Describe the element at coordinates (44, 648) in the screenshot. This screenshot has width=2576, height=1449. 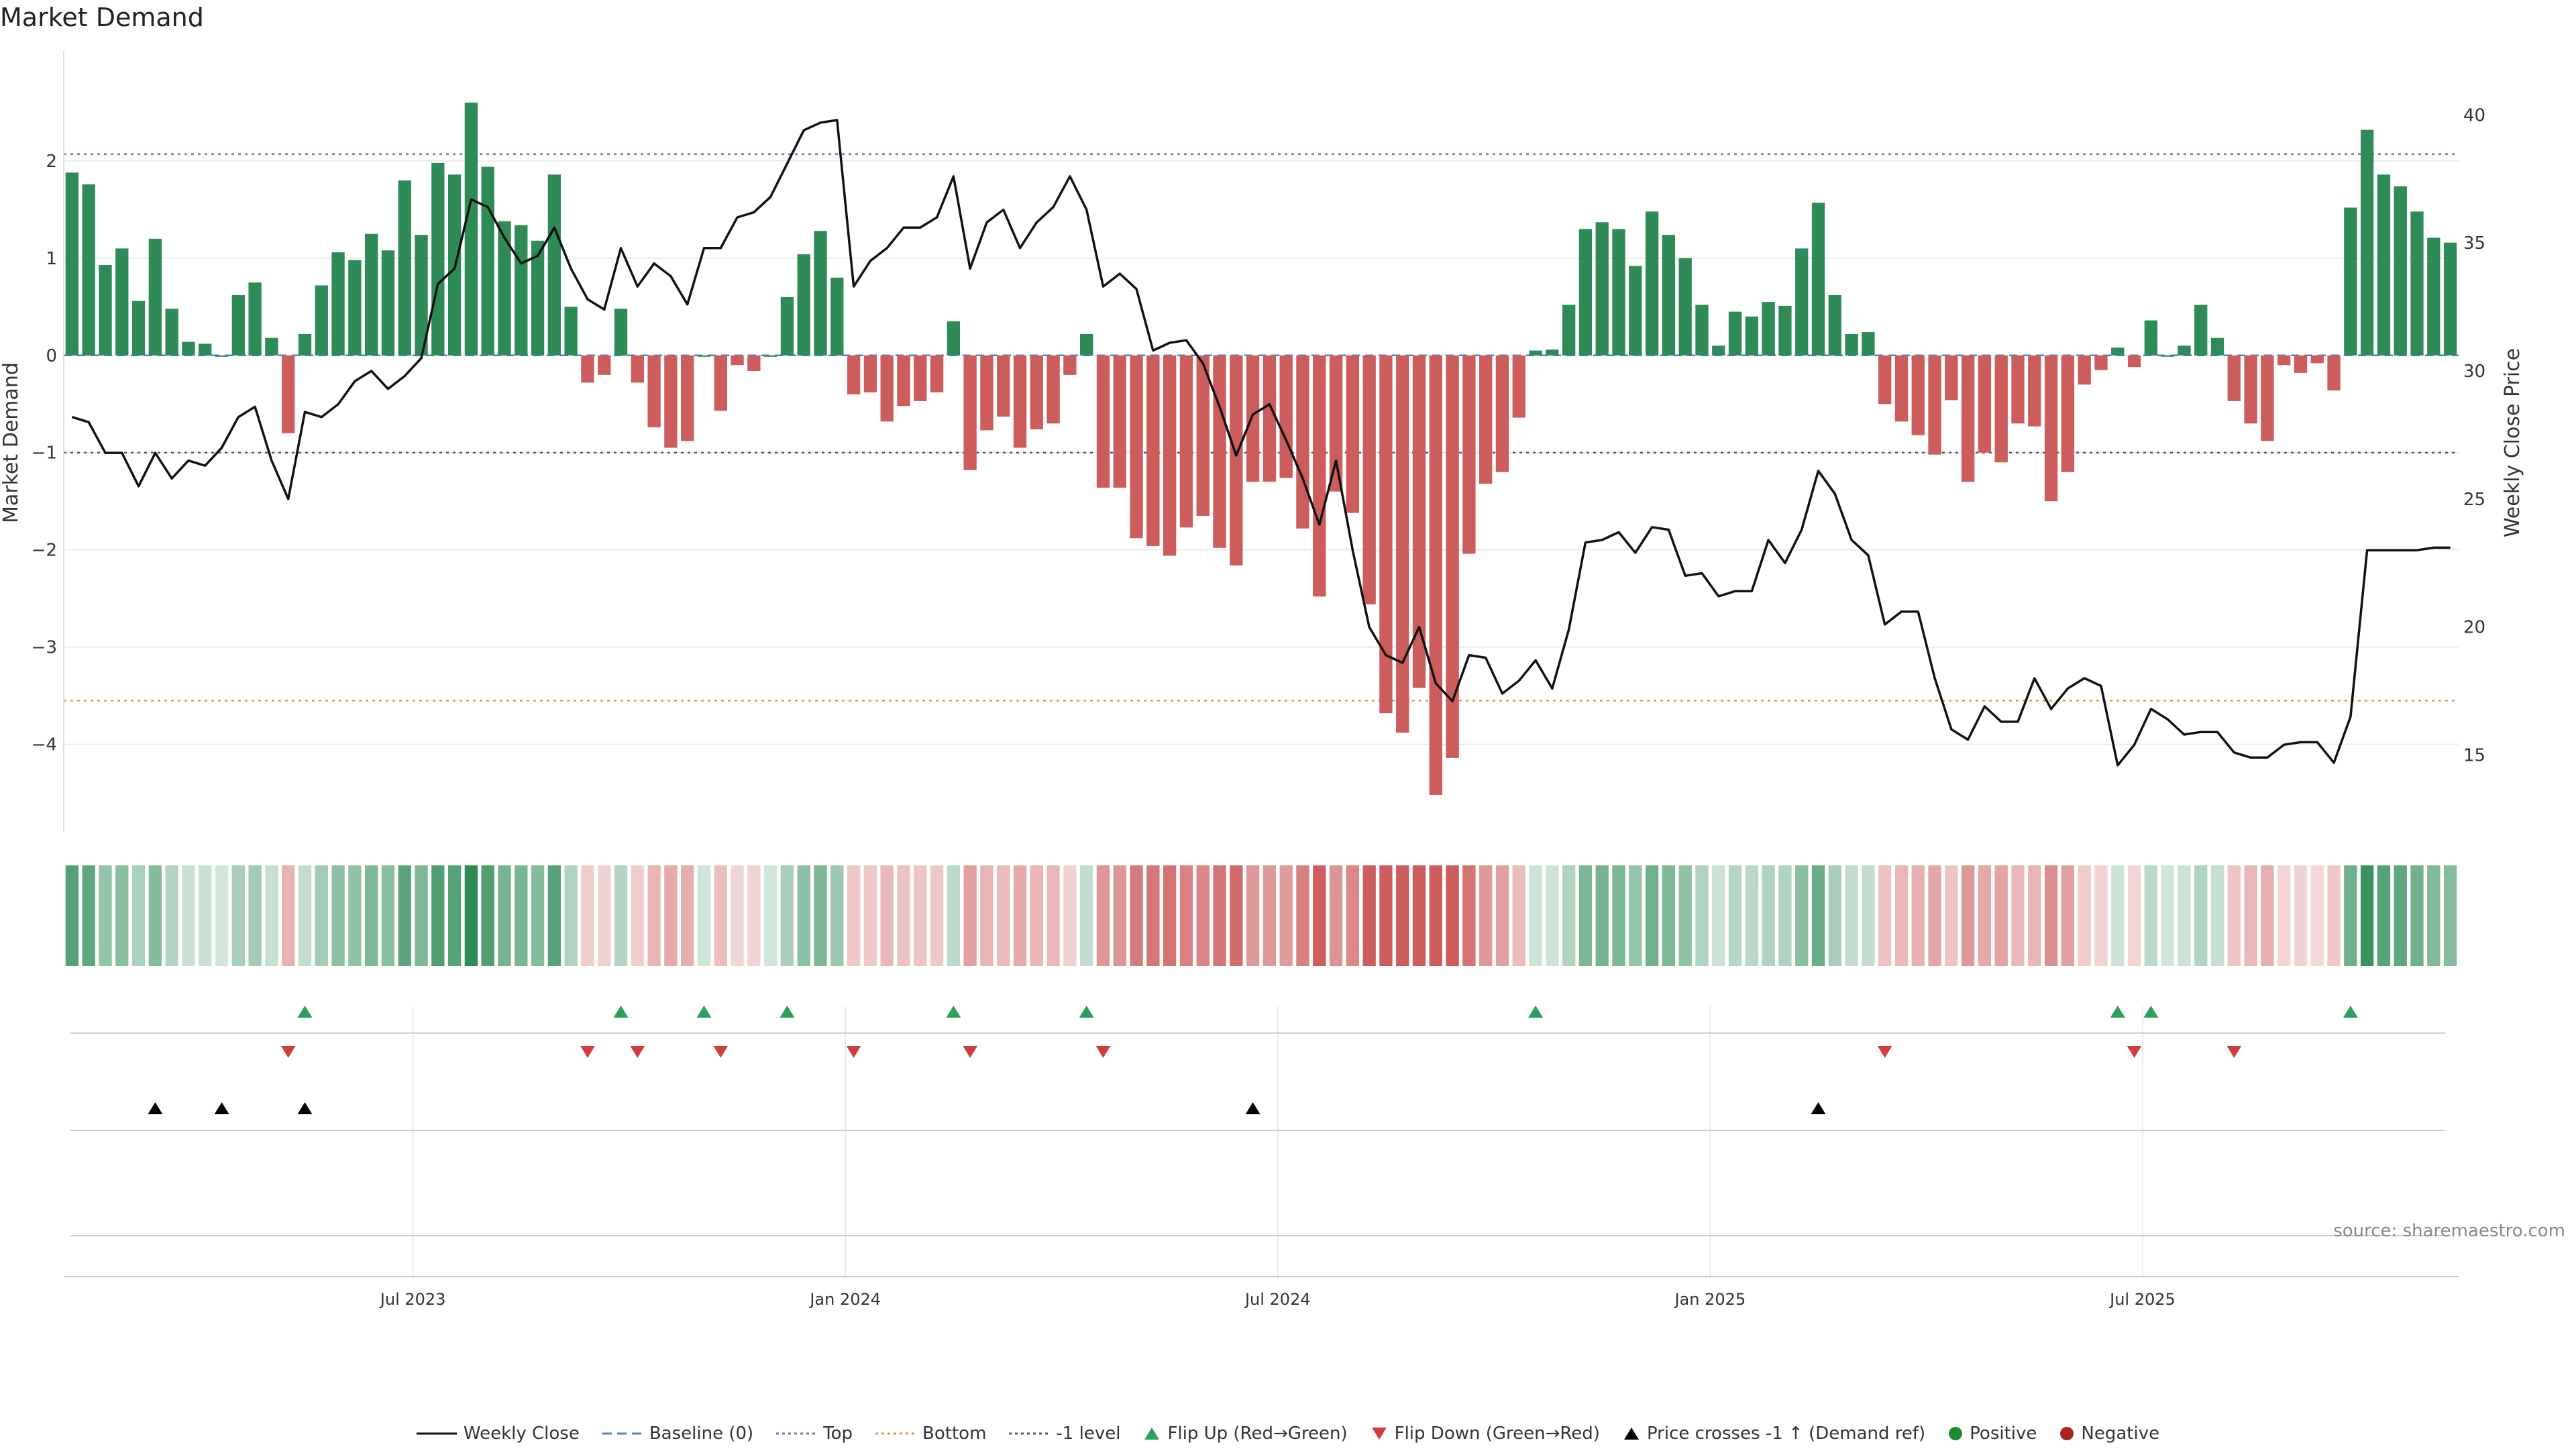
I see `y-tick-label: −3` at that location.